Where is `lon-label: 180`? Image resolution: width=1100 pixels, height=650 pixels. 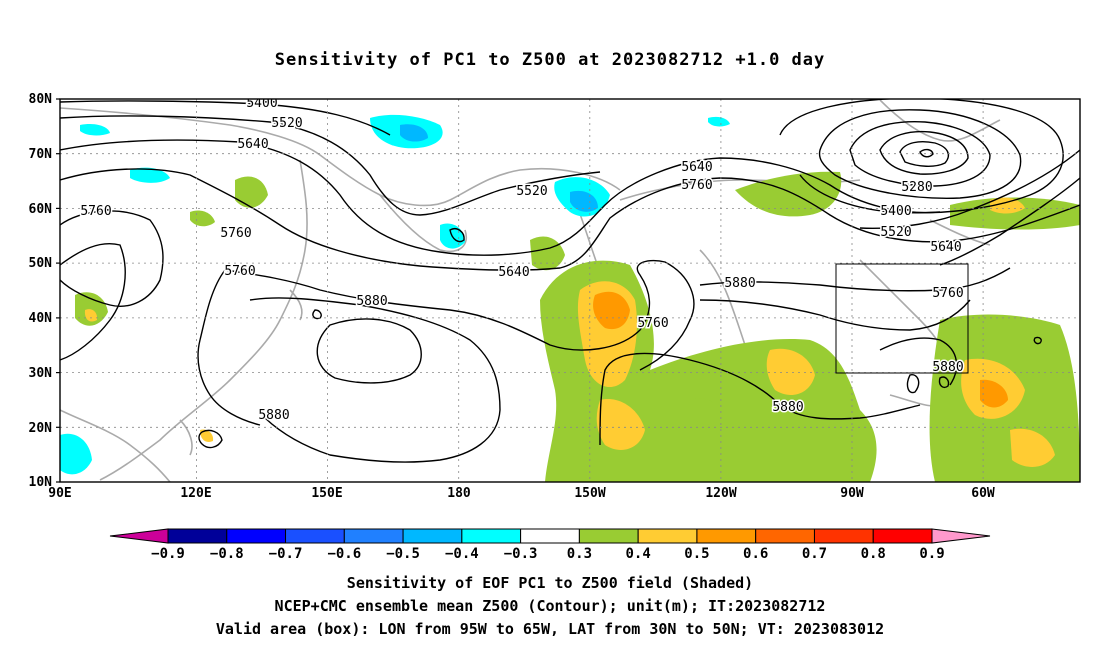
lon-label: 180 is located at coordinates (459, 493).